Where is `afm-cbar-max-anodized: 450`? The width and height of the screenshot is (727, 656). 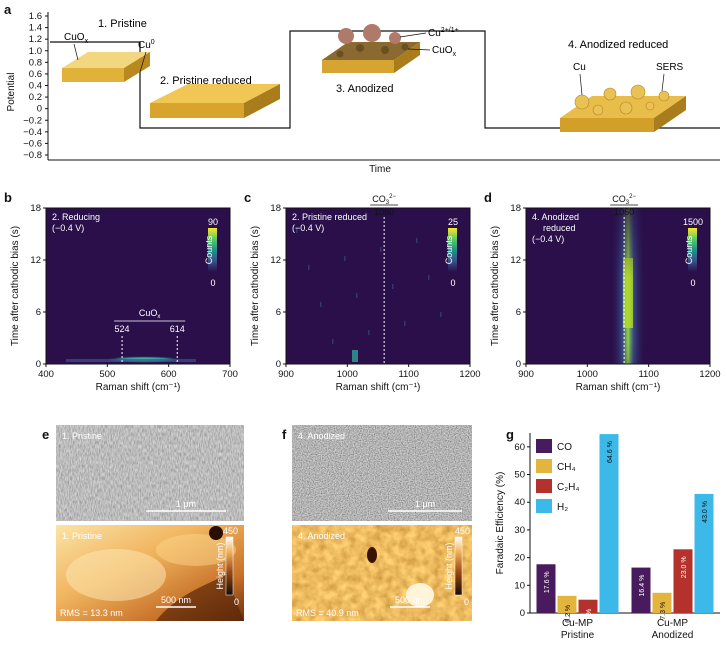 afm-cbar-max-anodized: 450 is located at coordinates (462, 531).